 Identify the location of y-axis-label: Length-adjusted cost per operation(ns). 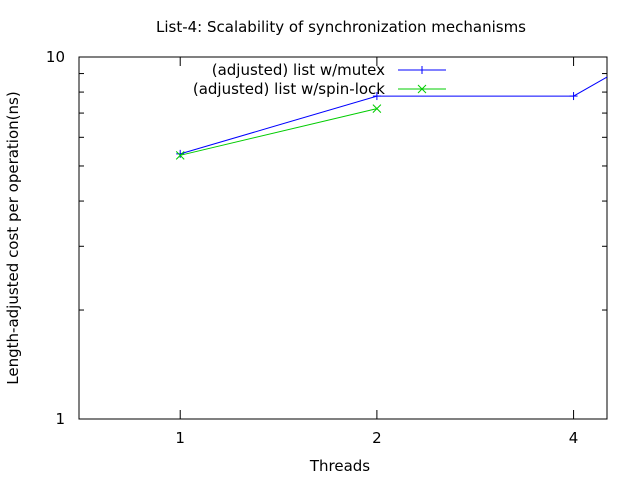
(13, 237).